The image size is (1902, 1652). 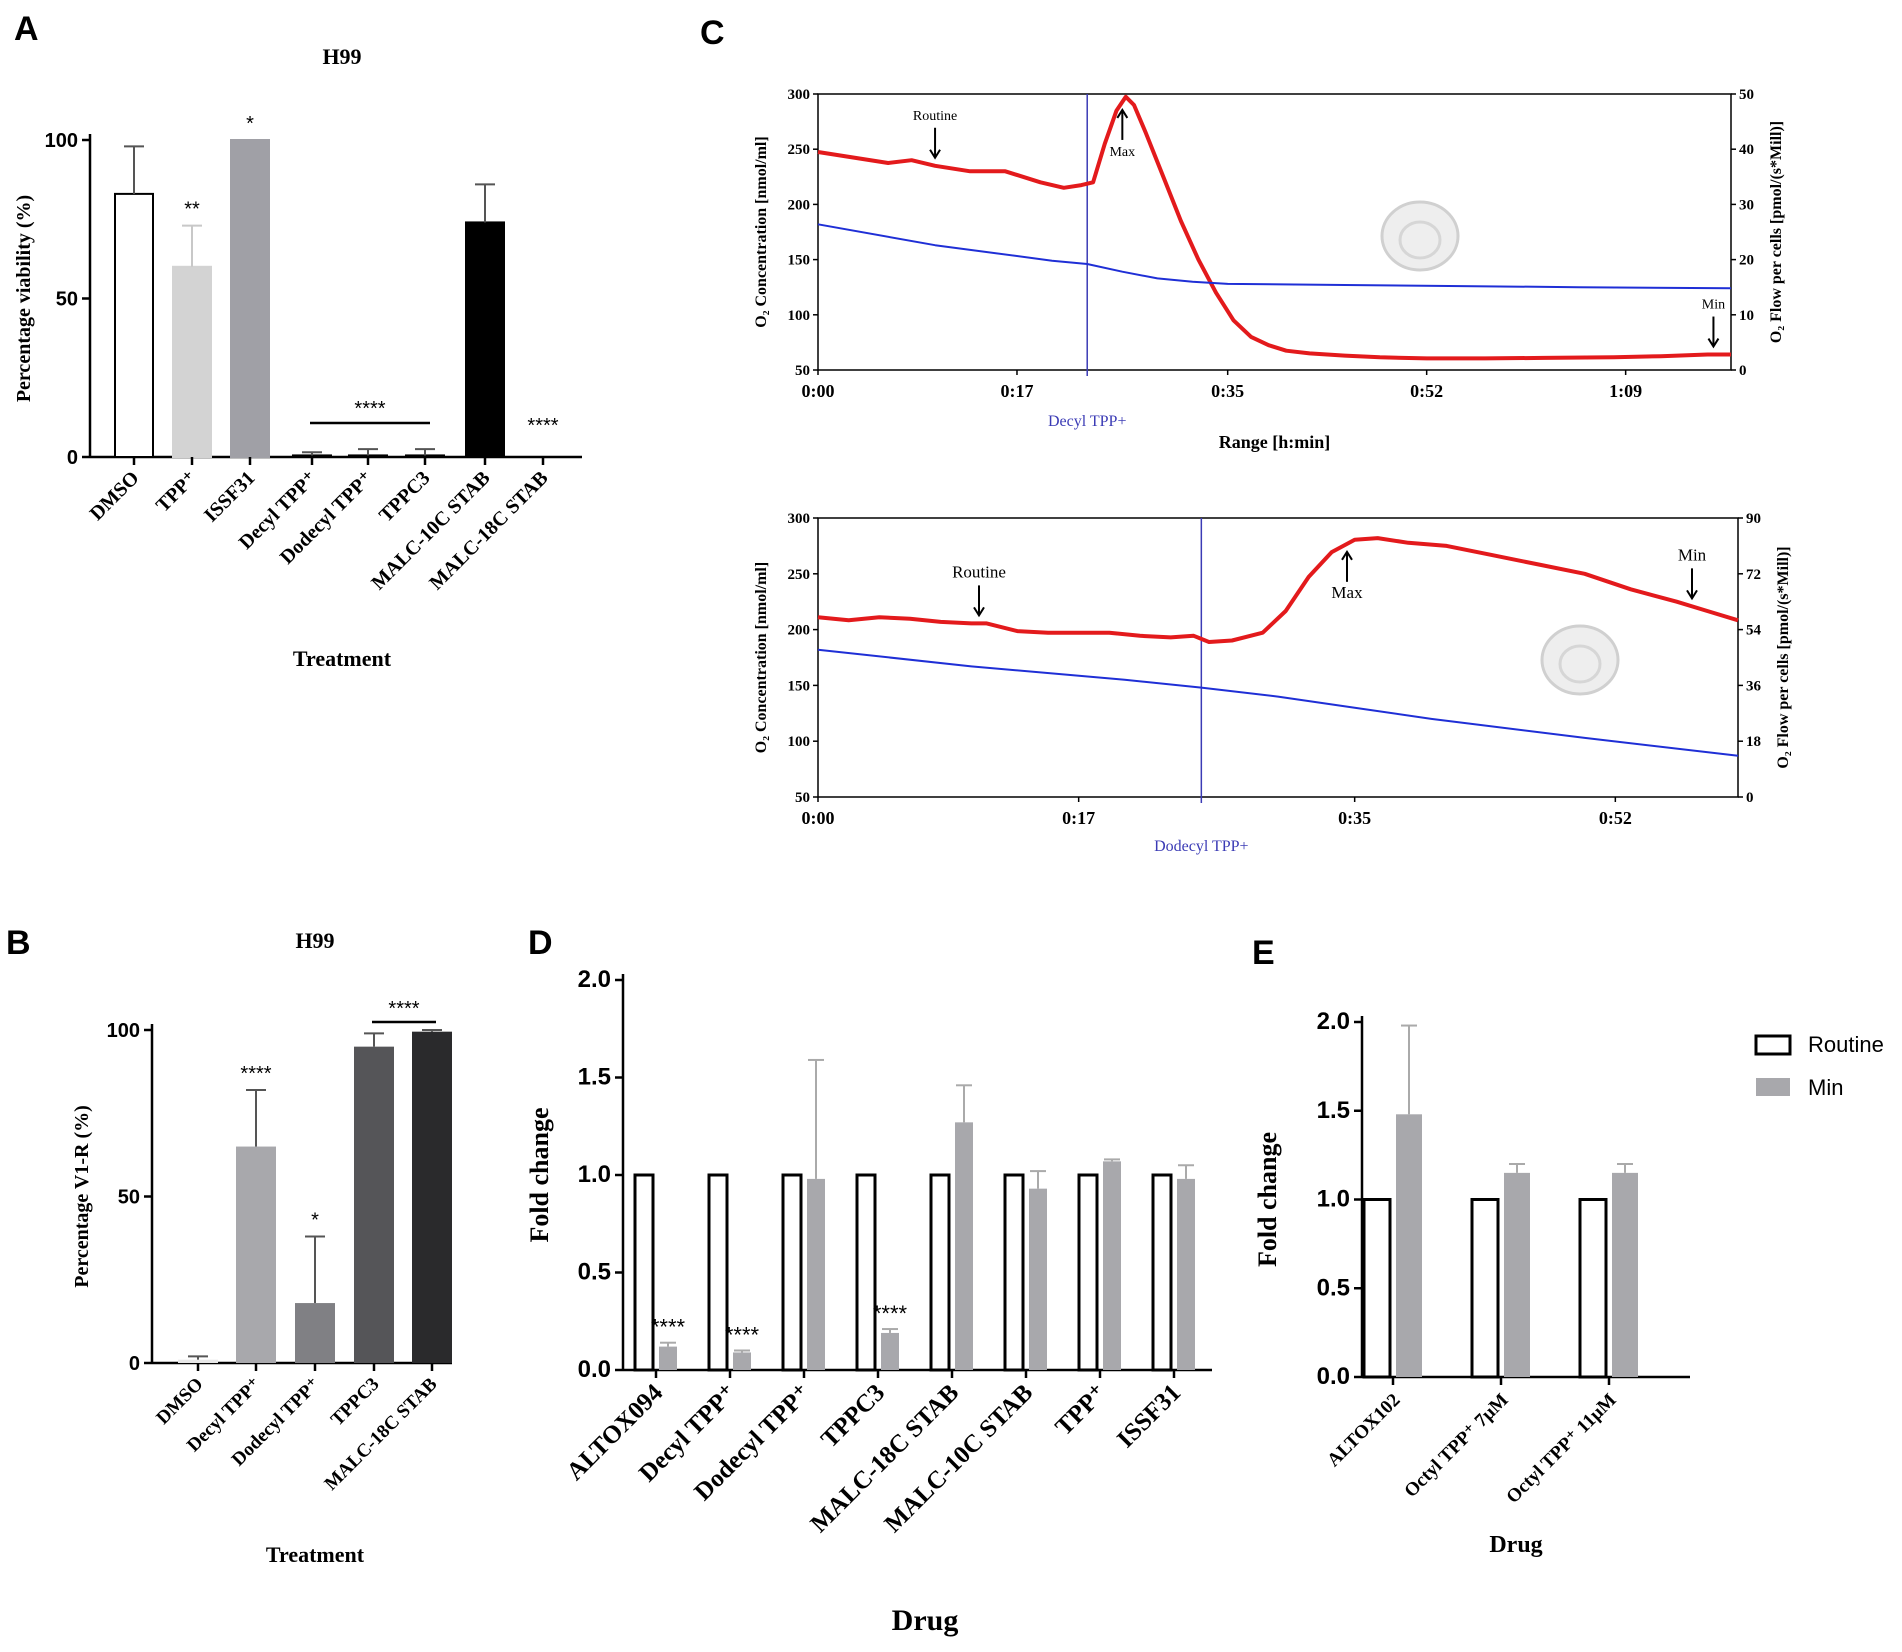 What do you see at coordinates (1750, 798) in the screenshot?
I see `y-right-tick-label: 0` at bounding box center [1750, 798].